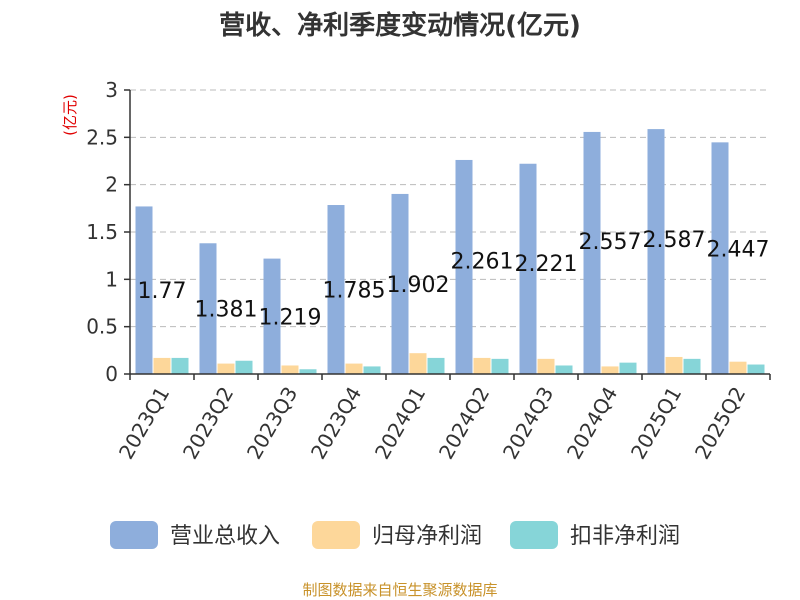 The height and width of the screenshot is (600, 800). I want to click on x-tick-label: 2024Q4, so click(592, 423).